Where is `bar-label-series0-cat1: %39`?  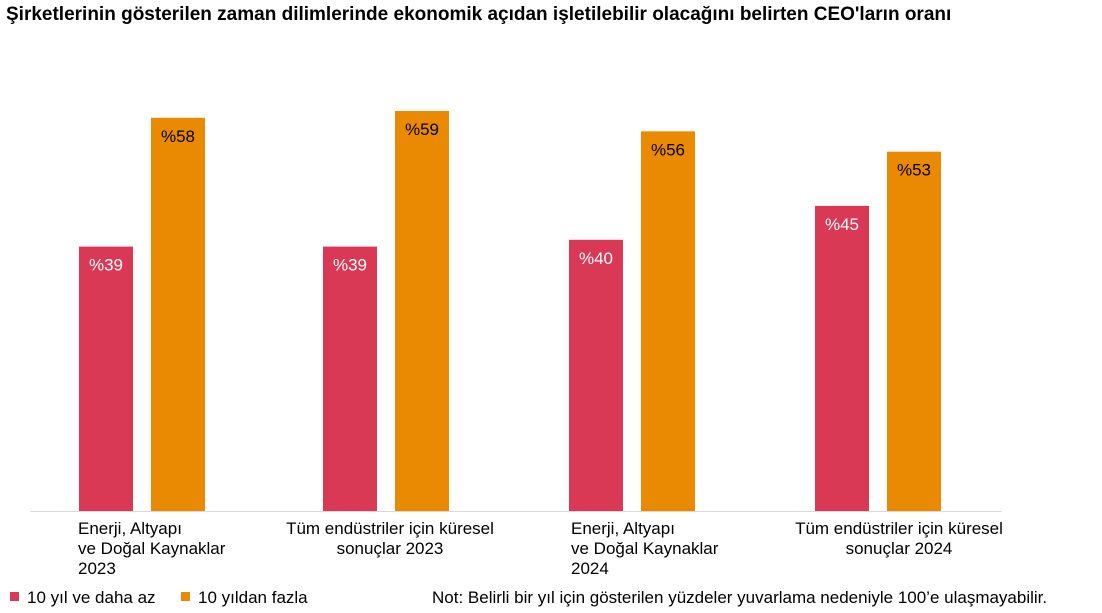
bar-label-series0-cat1: %39 is located at coordinates (350, 265).